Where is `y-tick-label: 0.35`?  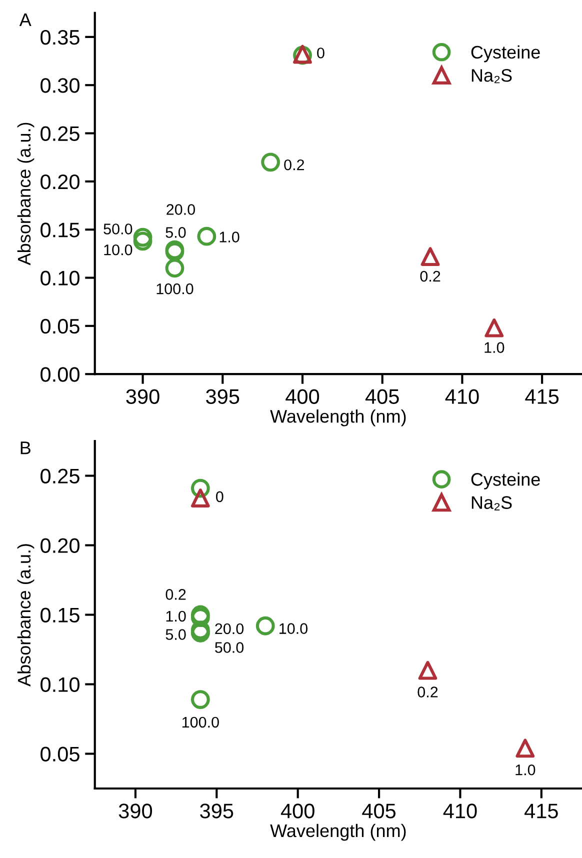
y-tick-label: 0.35 is located at coordinates (60, 37).